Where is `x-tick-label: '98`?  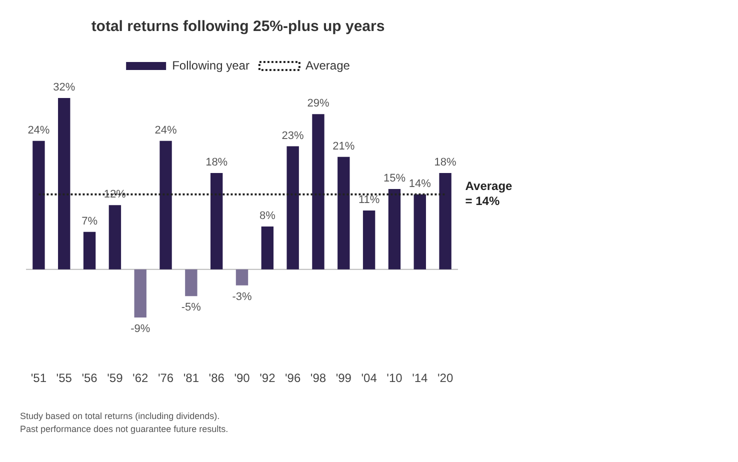 x-tick-label: '98 is located at coordinates (318, 378).